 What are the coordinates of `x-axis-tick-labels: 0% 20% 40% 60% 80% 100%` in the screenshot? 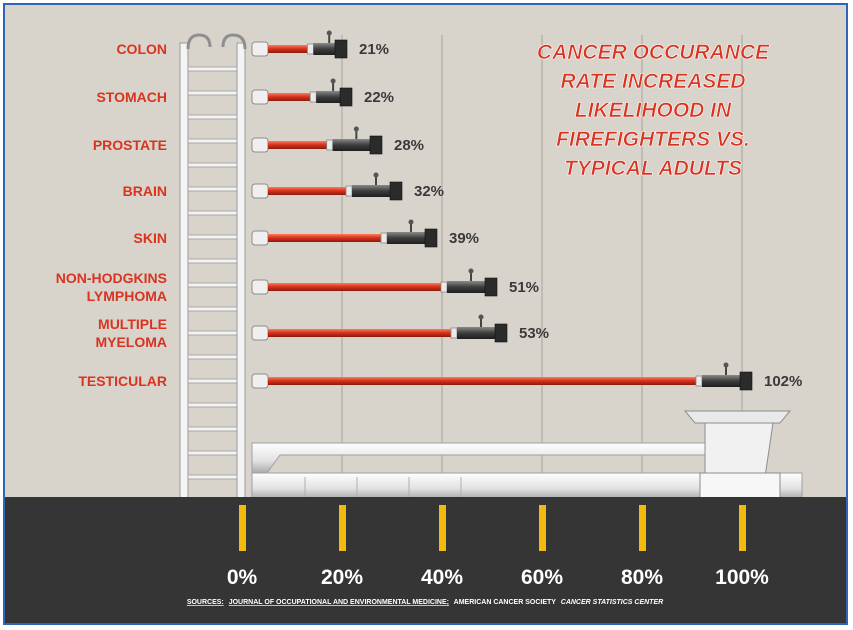 It's located at (498, 577).